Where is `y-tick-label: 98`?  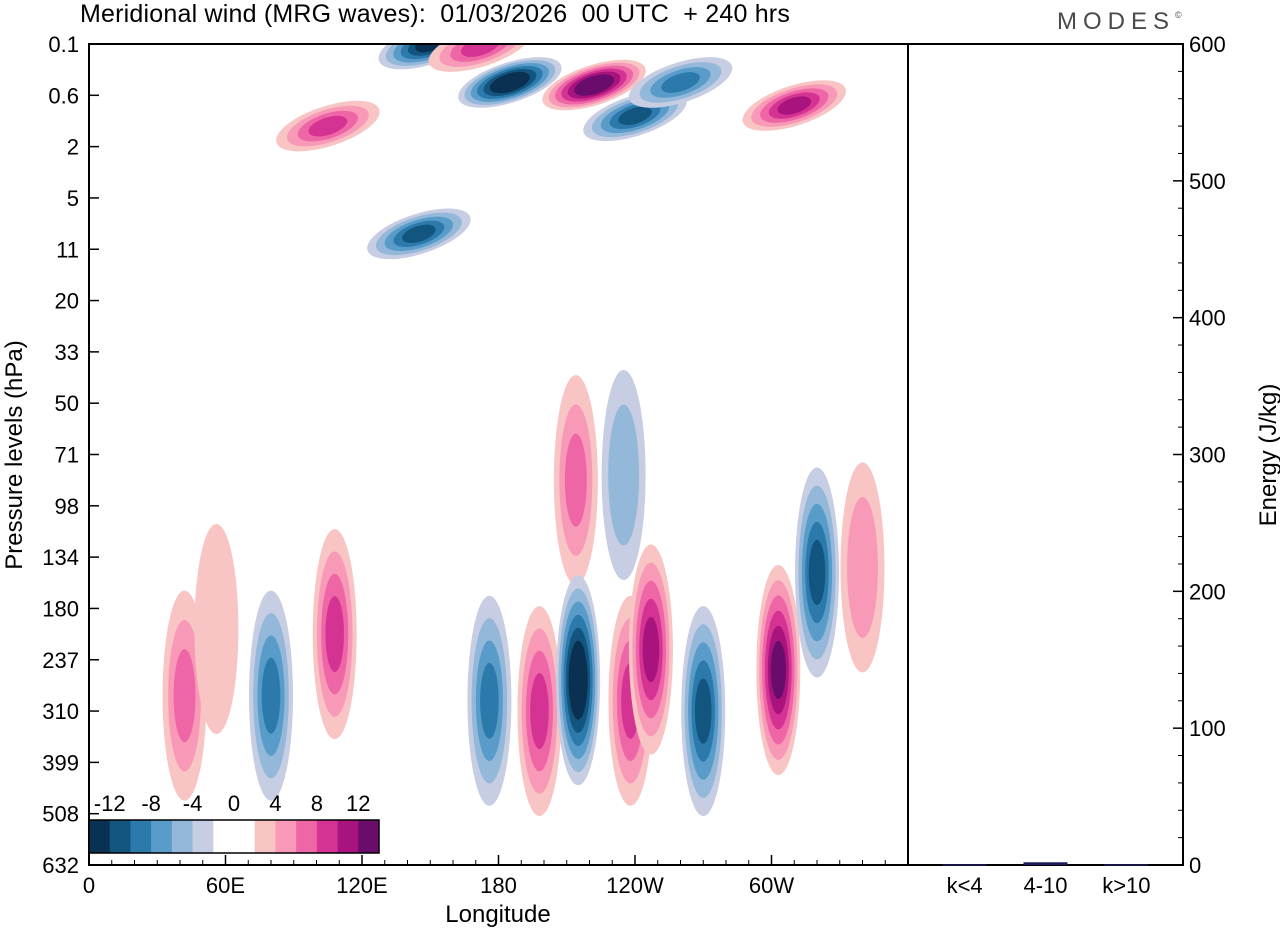
y-tick-label: 98 is located at coordinates (67, 506).